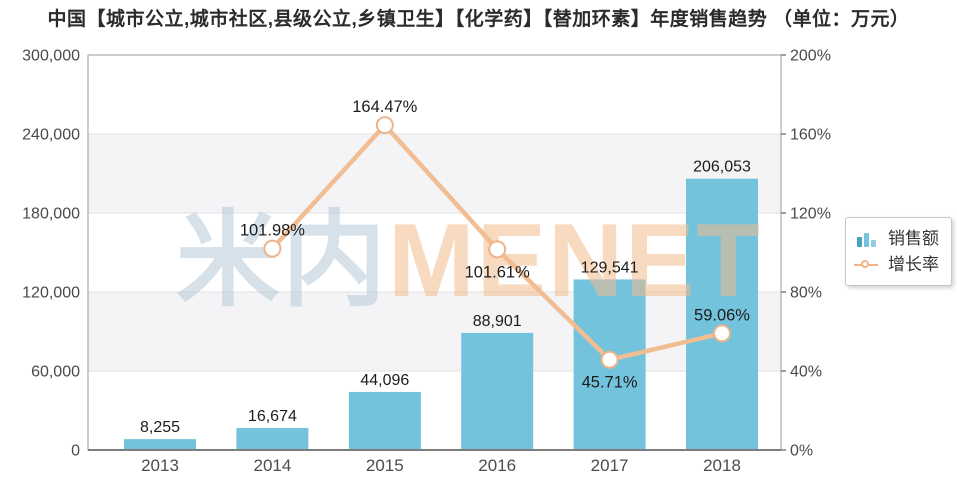 The height and width of the screenshot is (481, 957). Describe the element at coordinates (806, 372) in the screenshot. I see `y-axis-right-tick-label: 40%` at that location.